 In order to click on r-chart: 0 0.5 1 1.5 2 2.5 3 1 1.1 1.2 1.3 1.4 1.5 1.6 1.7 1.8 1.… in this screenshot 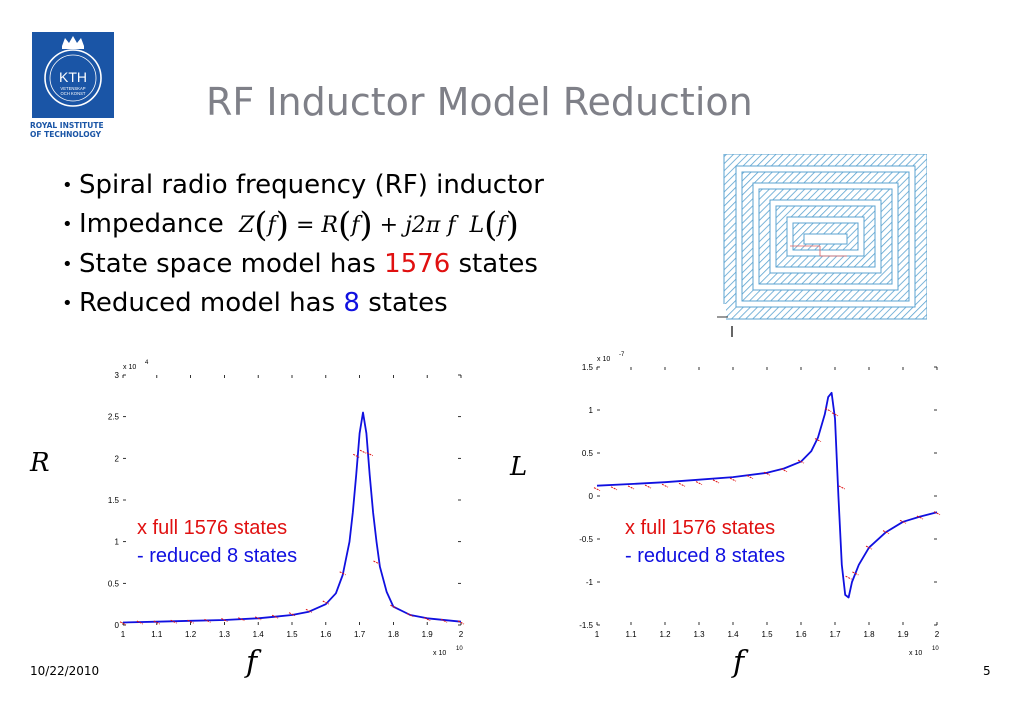, I will do `click(286, 507)`.